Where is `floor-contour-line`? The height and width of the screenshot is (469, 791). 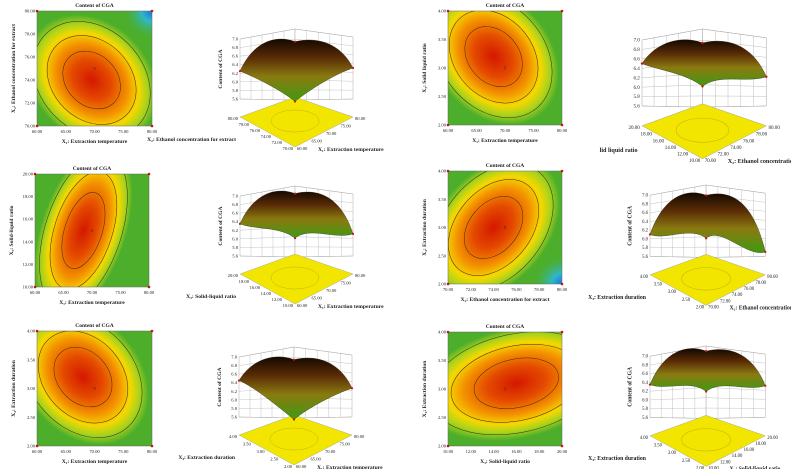 floor-contour-line is located at coordinates (295, 121).